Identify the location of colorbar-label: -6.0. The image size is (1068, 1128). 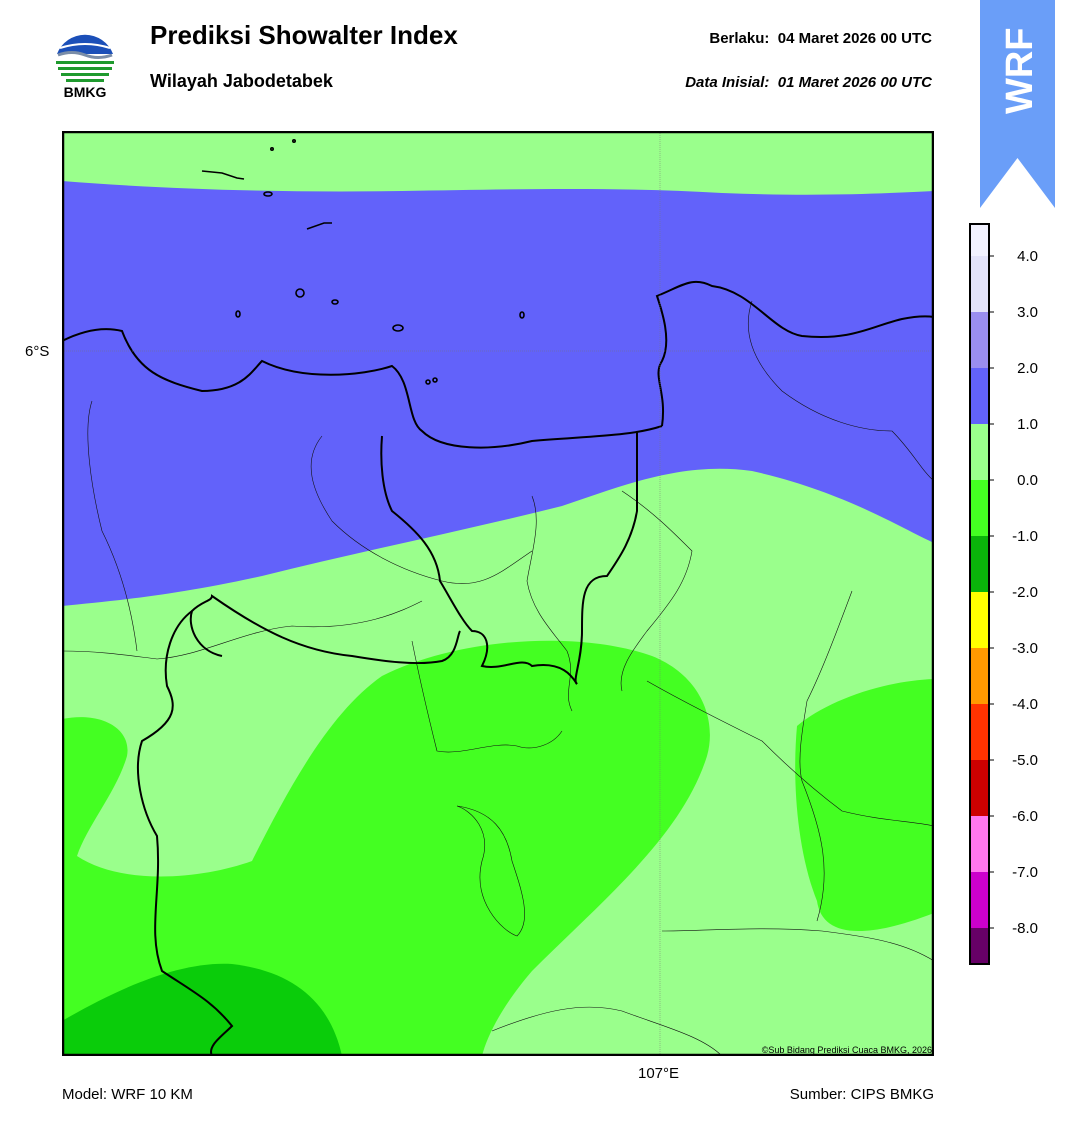
(1025, 816).